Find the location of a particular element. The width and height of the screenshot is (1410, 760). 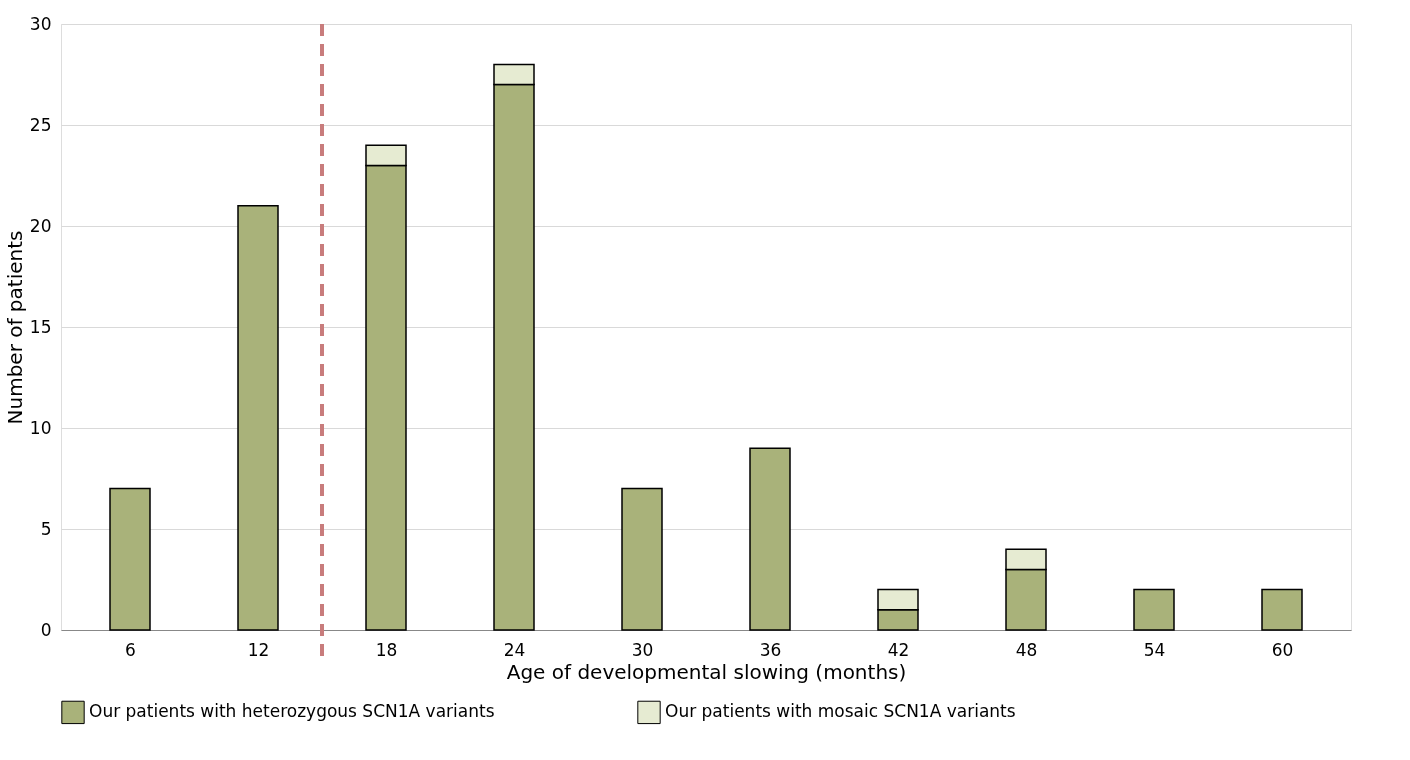

x-tick-label: 36 is located at coordinates (770, 649).